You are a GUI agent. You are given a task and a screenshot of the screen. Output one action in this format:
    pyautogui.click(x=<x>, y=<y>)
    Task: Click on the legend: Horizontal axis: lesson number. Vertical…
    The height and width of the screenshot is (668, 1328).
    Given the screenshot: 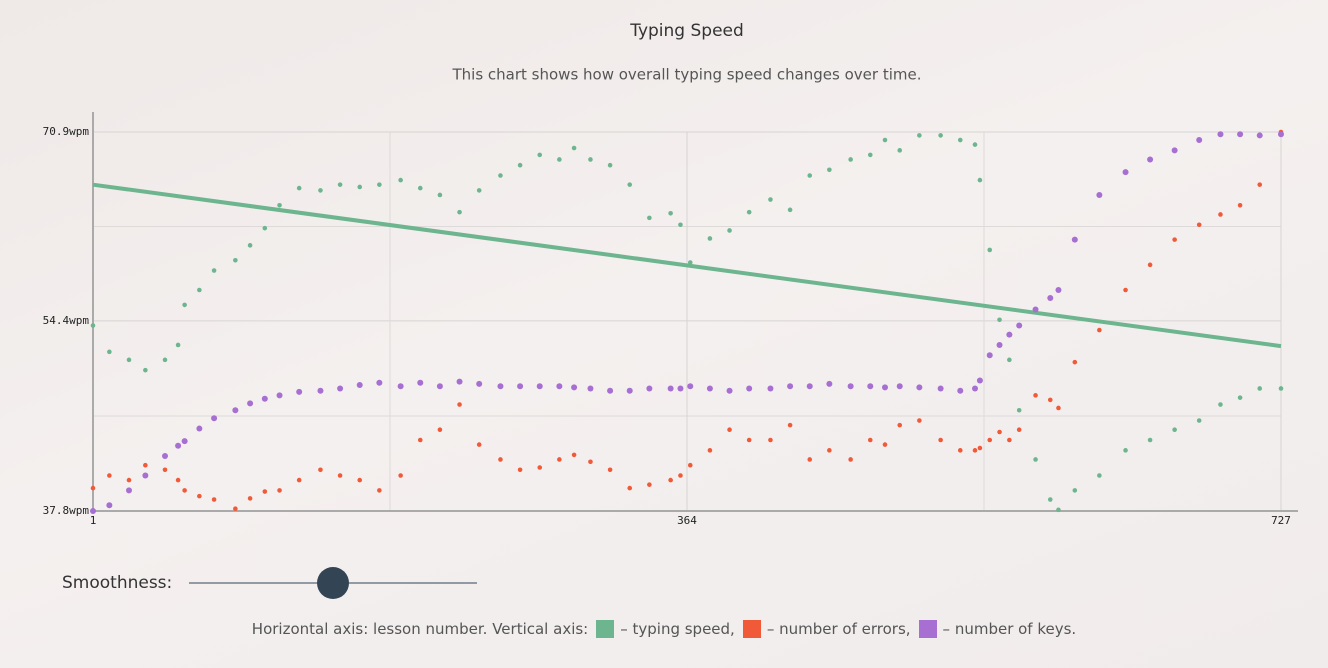 What is the action you would take?
    pyautogui.click(x=664, y=629)
    